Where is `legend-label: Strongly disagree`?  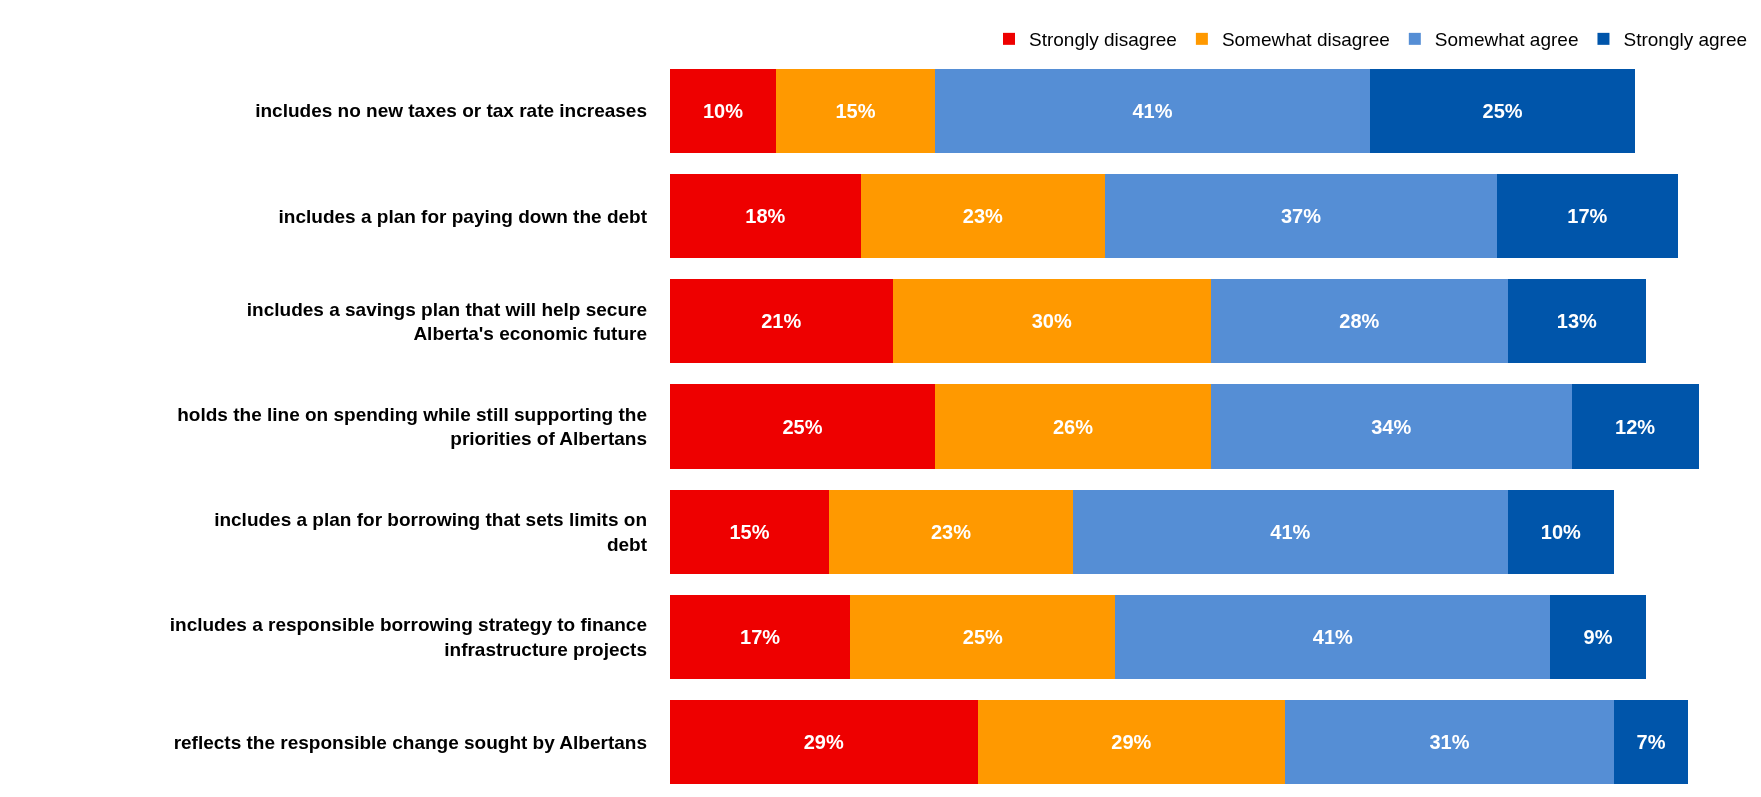
legend-label: Strongly disagree is located at coordinates (1103, 40).